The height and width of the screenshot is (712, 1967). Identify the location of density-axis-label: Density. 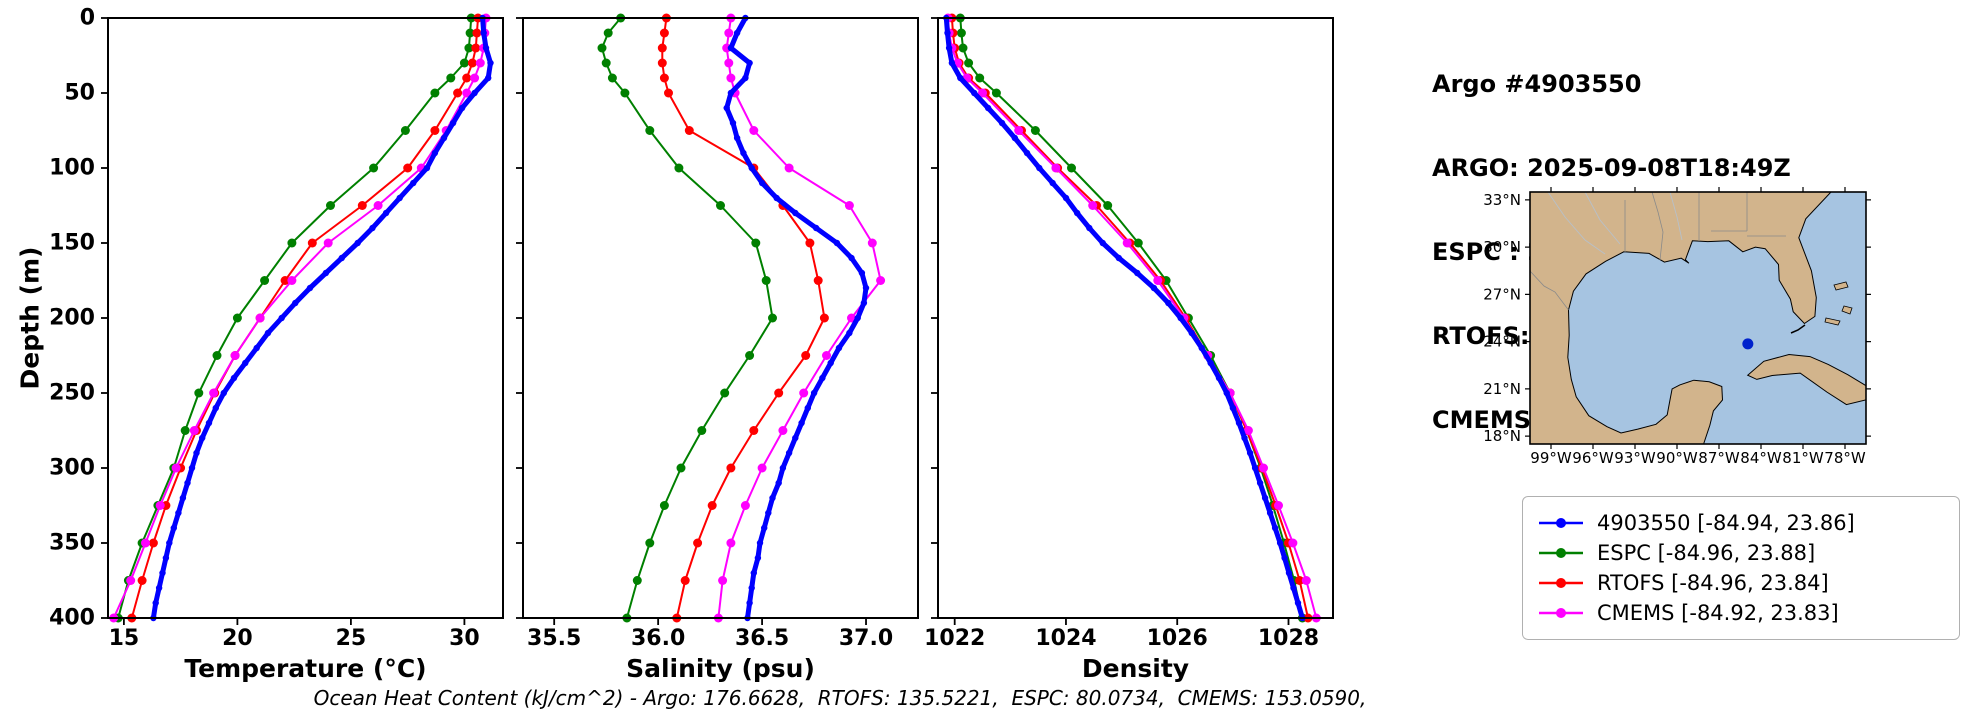
(1135, 668).